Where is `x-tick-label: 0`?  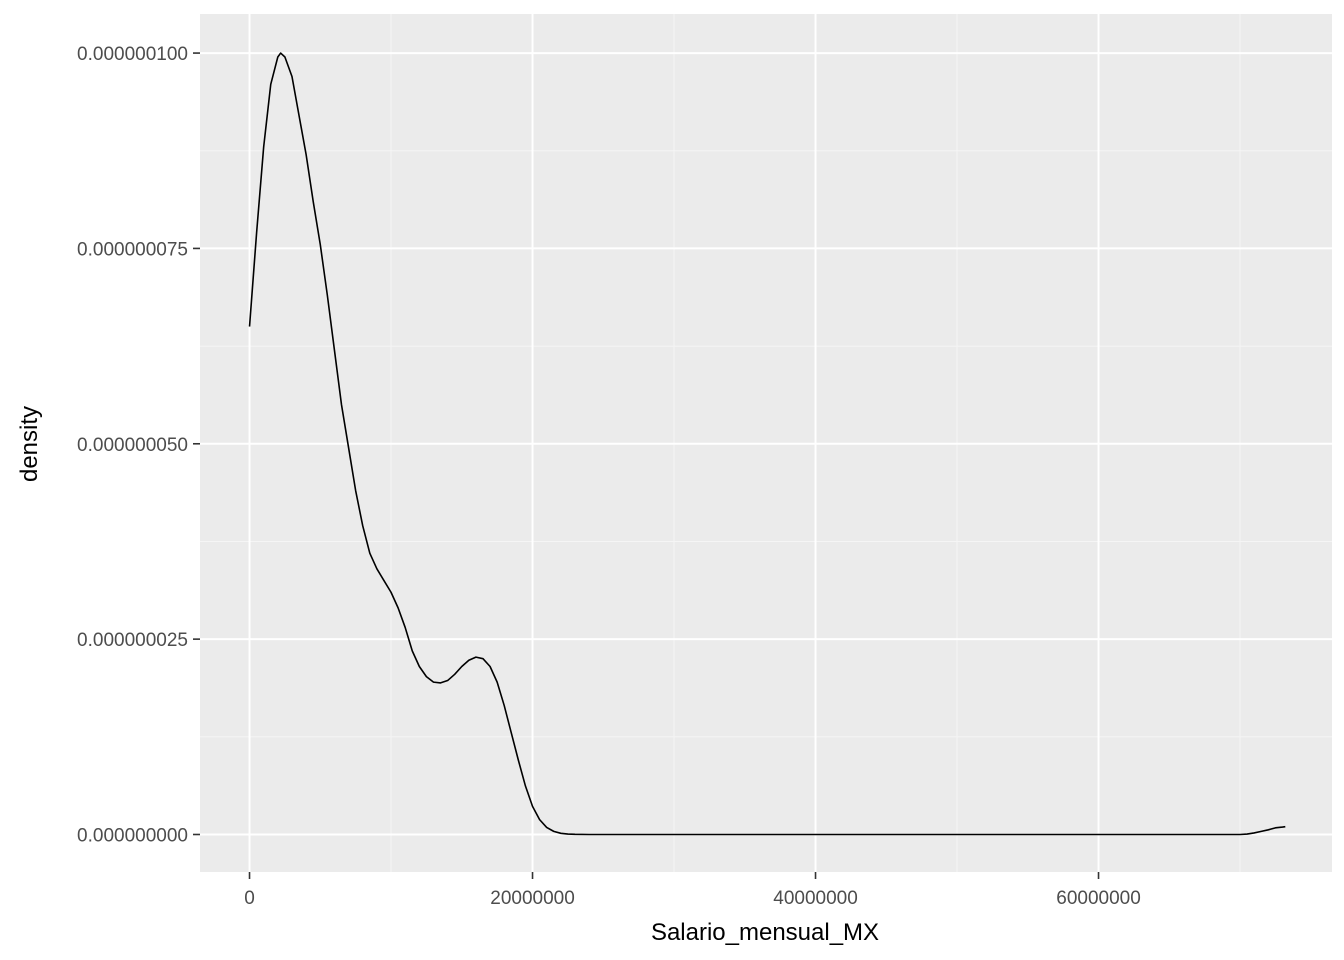
x-tick-label: 0 is located at coordinates (249, 898).